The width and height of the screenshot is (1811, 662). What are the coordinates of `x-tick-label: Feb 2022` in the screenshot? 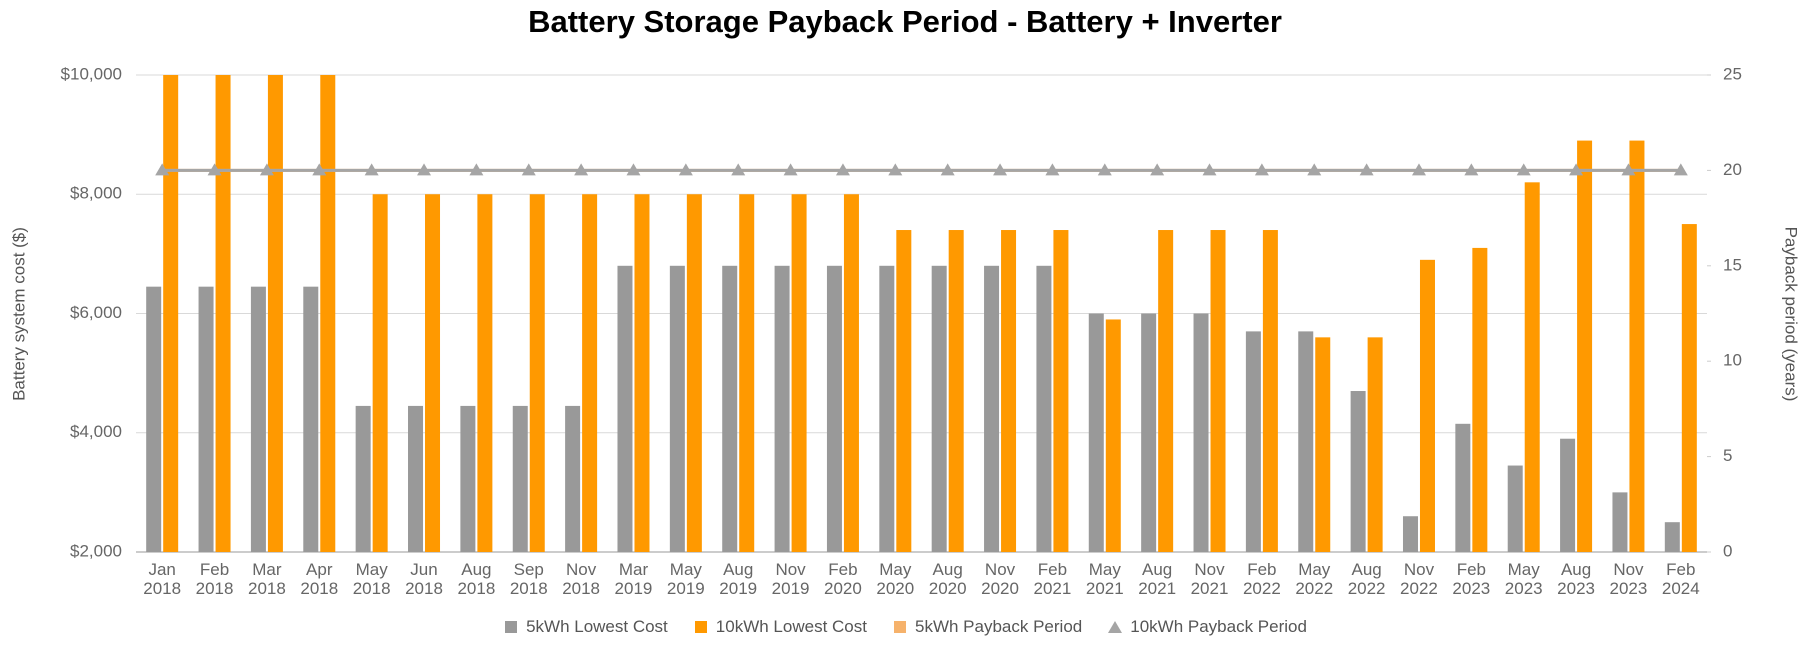 It's located at (1261, 579).